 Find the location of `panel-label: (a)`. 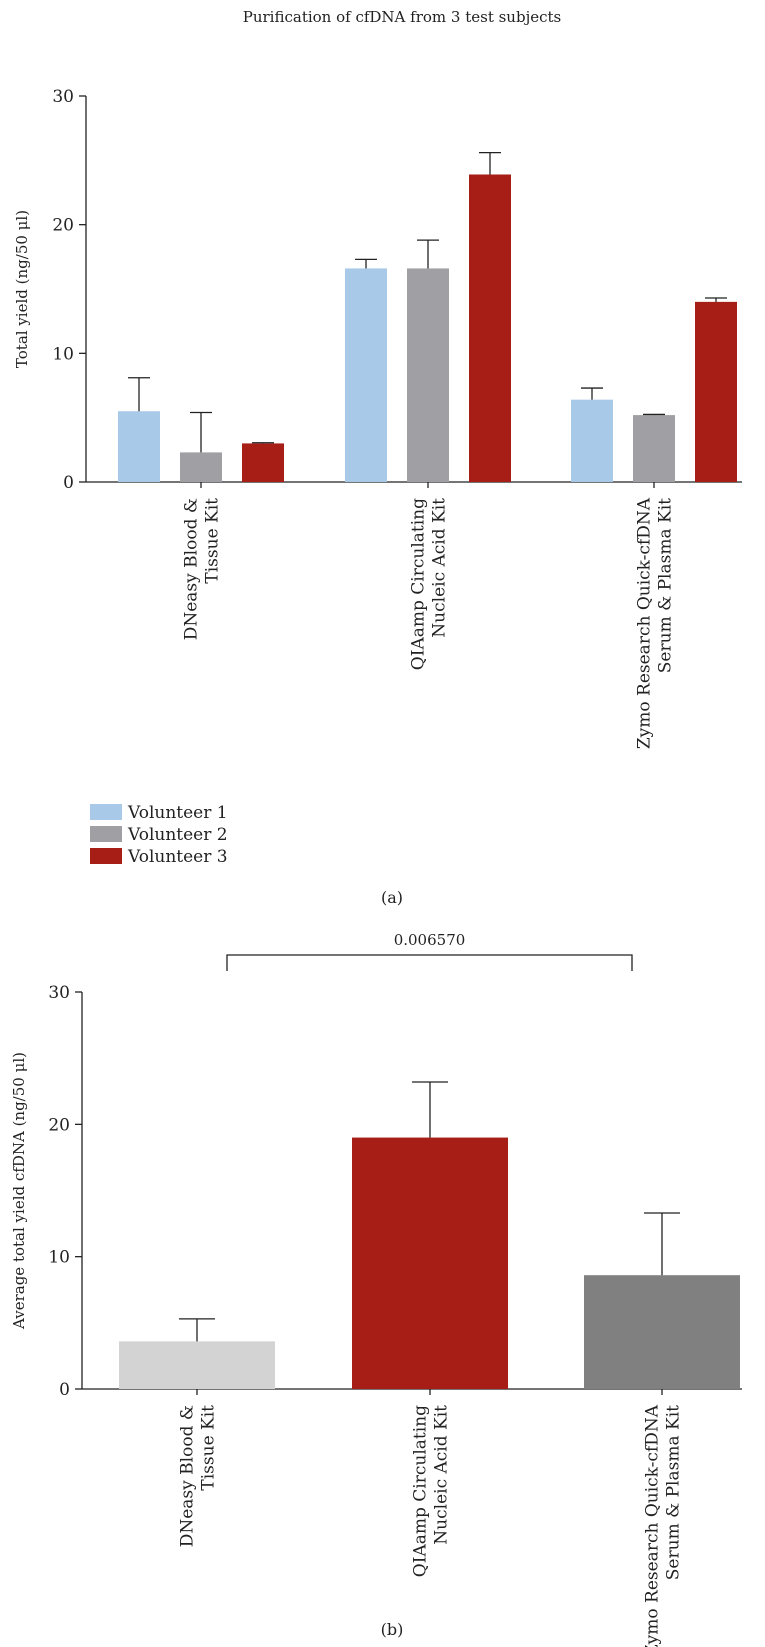

panel-label: (a) is located at coordinates (392, 897).